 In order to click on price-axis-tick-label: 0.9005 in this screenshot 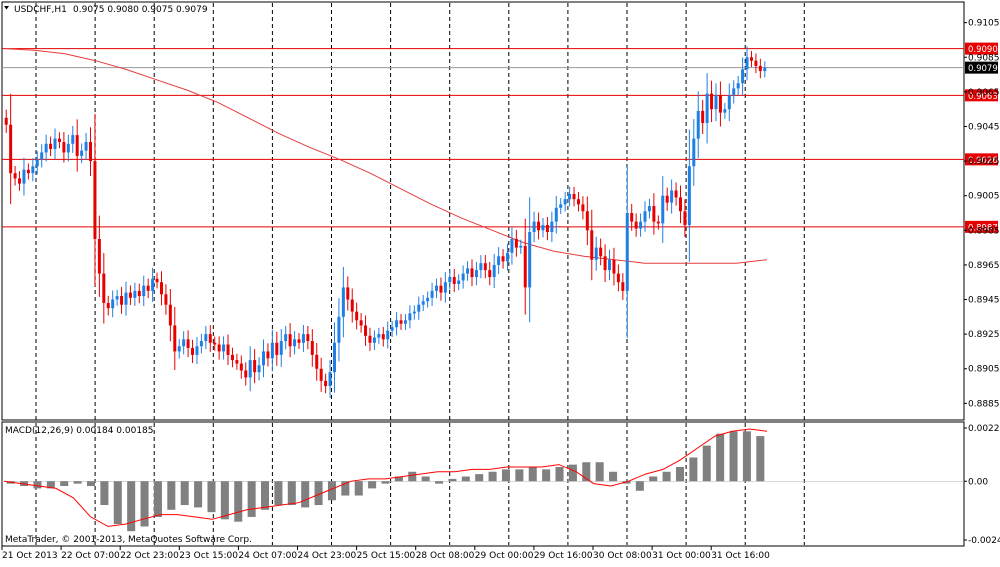, I will do `click(984, 197)`.